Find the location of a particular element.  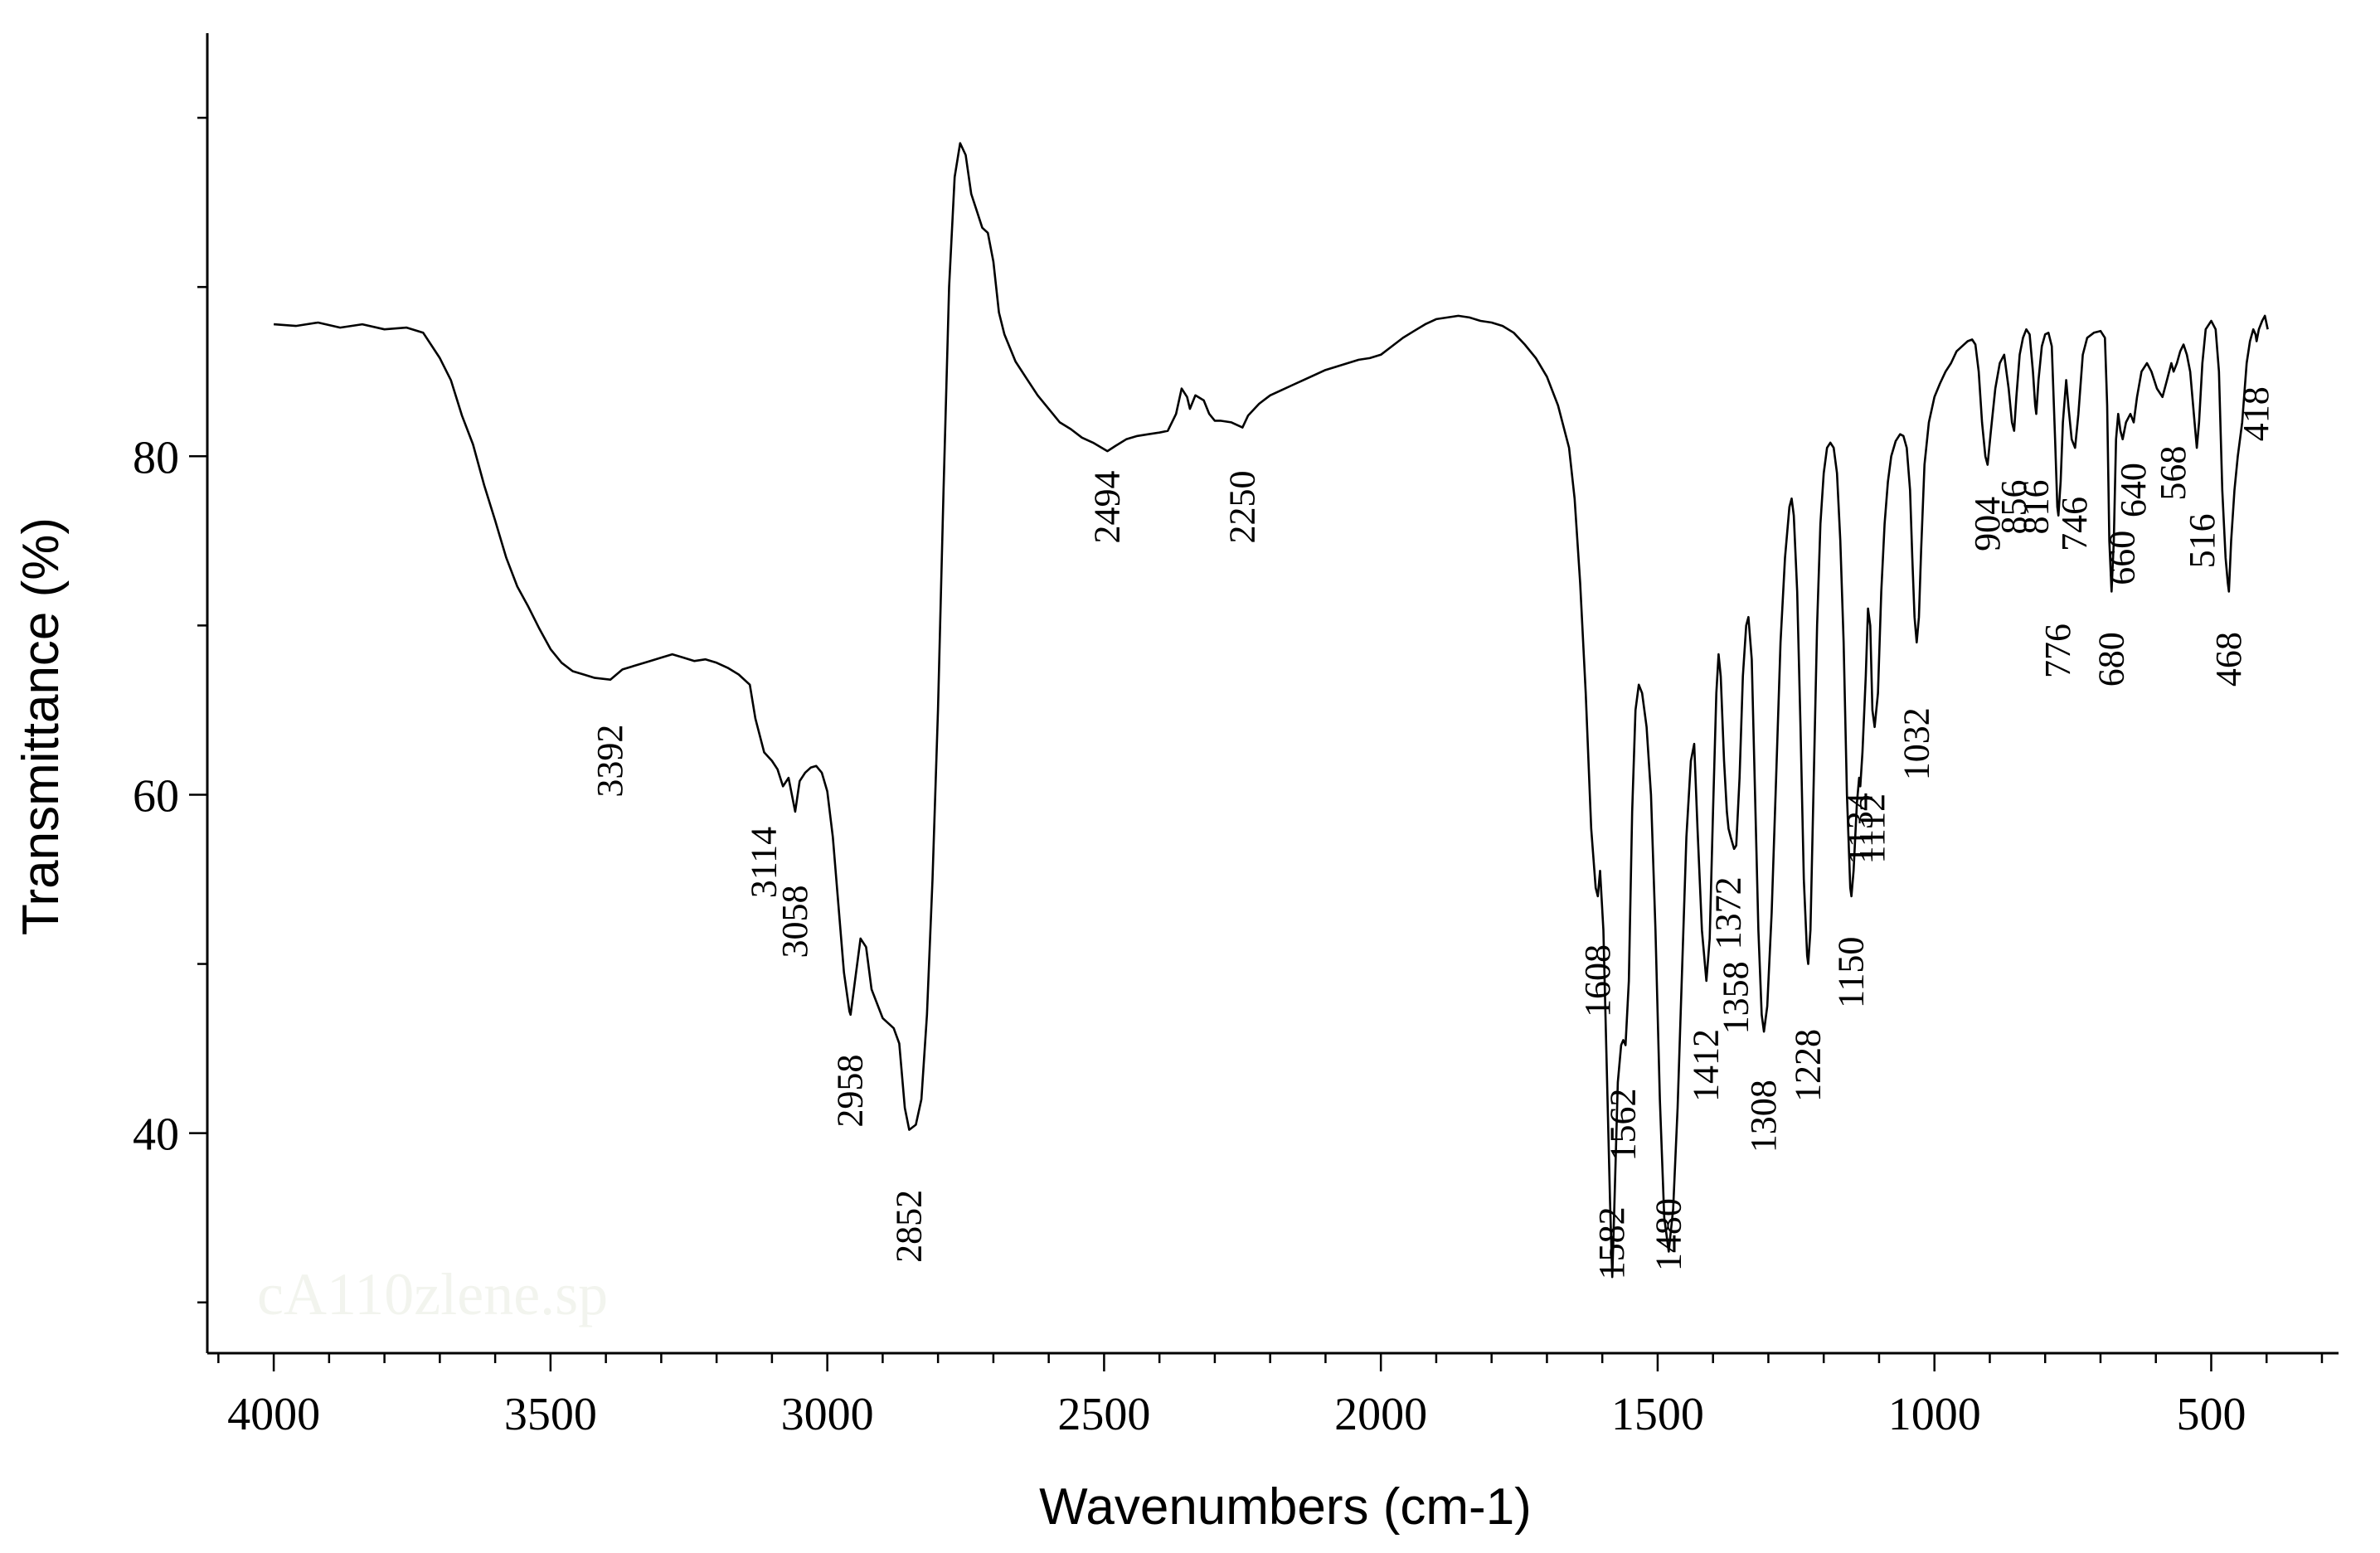

peak-label: 568 is located at coordinates (2173, 473).